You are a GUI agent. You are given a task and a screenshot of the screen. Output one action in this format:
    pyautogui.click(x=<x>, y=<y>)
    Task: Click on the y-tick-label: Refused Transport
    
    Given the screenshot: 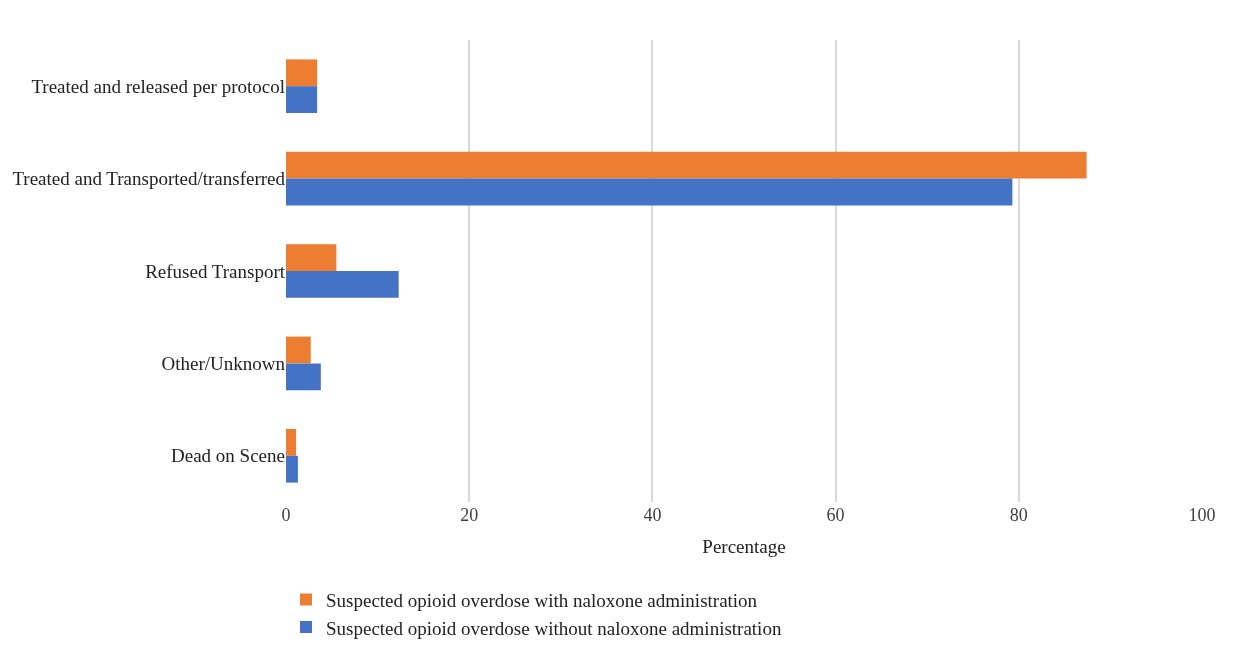 What is the action you would take?
    pyautogui.click(x=215, y=271)
    